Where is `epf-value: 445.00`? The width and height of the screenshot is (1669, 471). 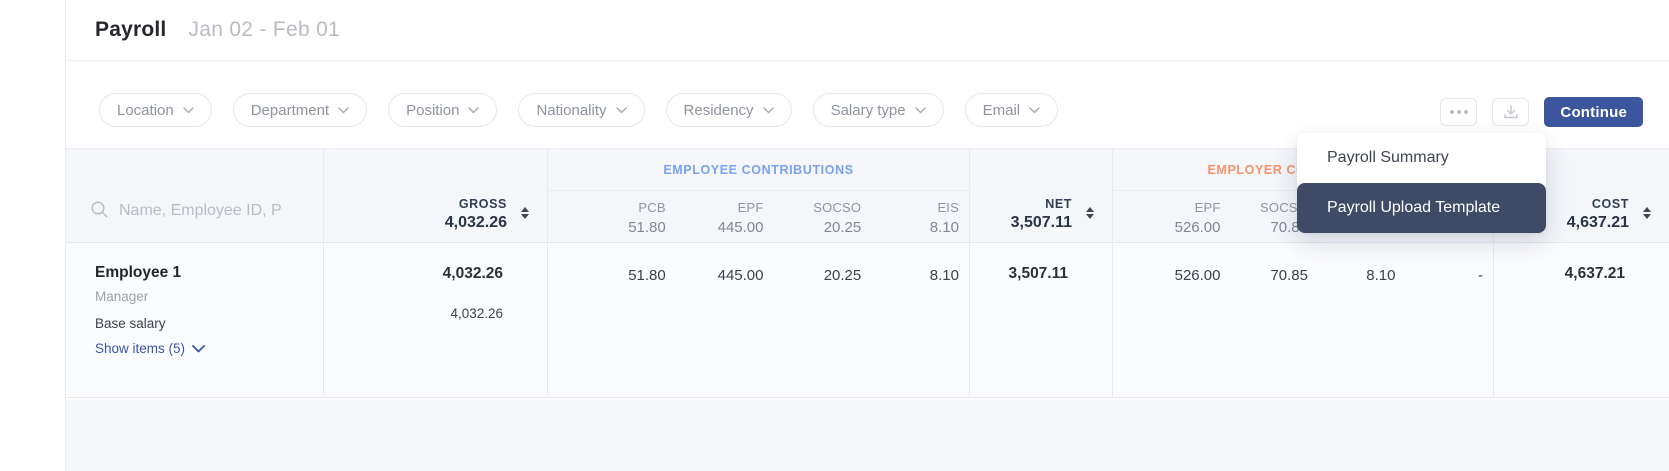 epf-value: 445.00 is located at coordinates (740, 275).